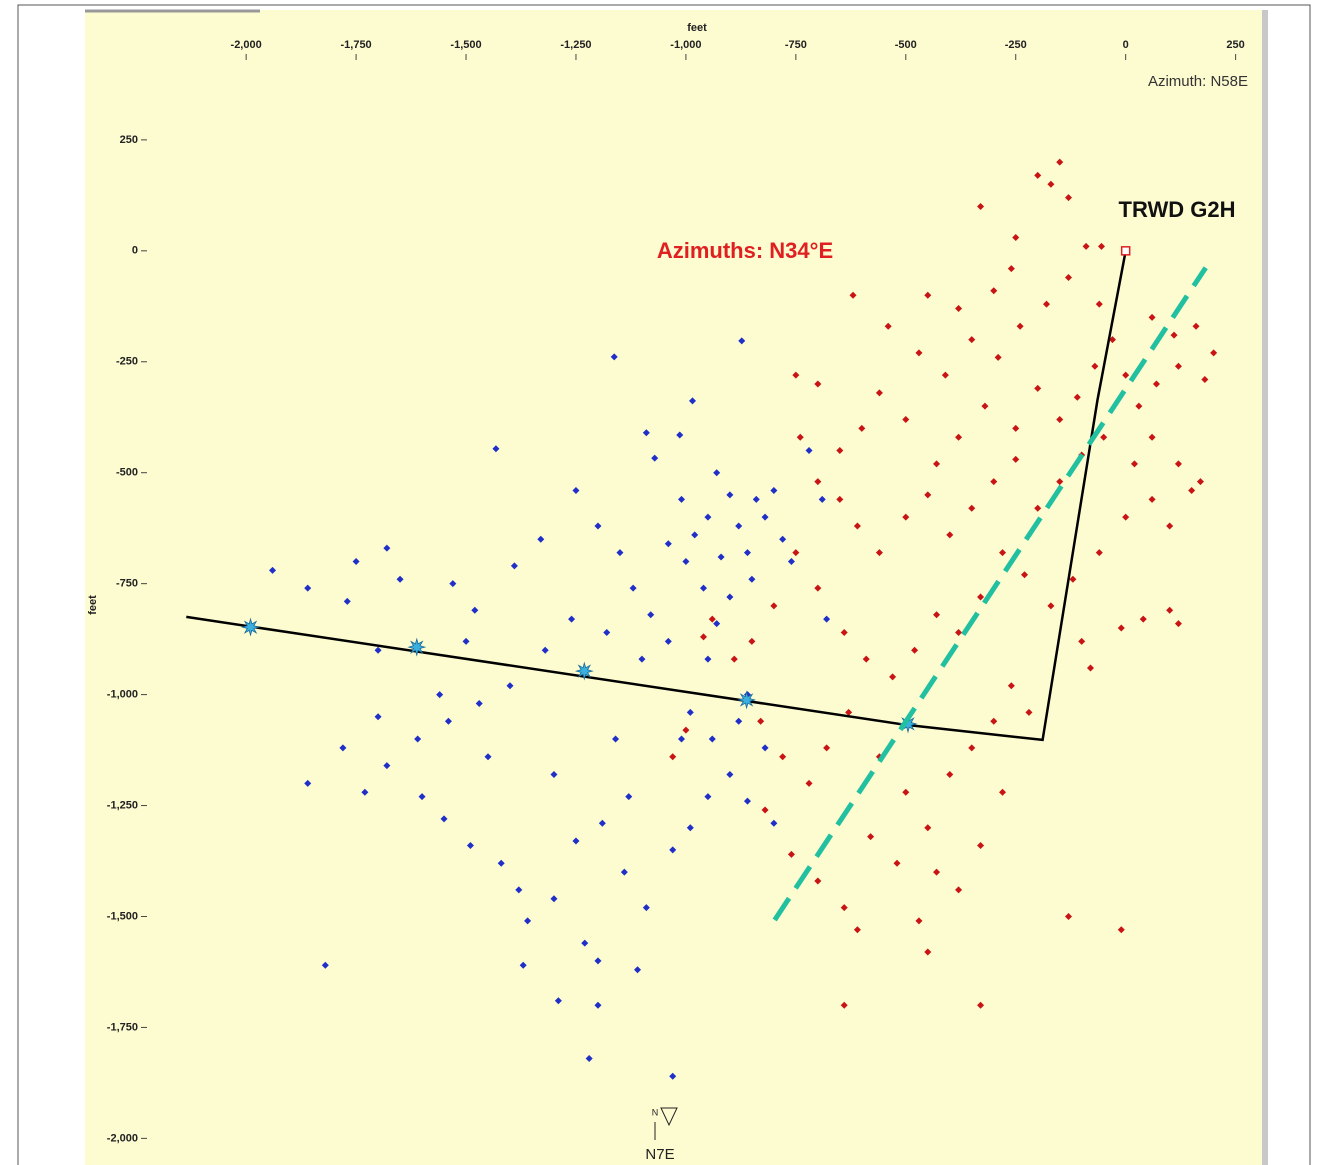 This screenshot has width=1321, height=1165. What do you see at coordinates (1265, 587) in the screenshot?
I see `scrollbar` at bounding box center [1265, 587].